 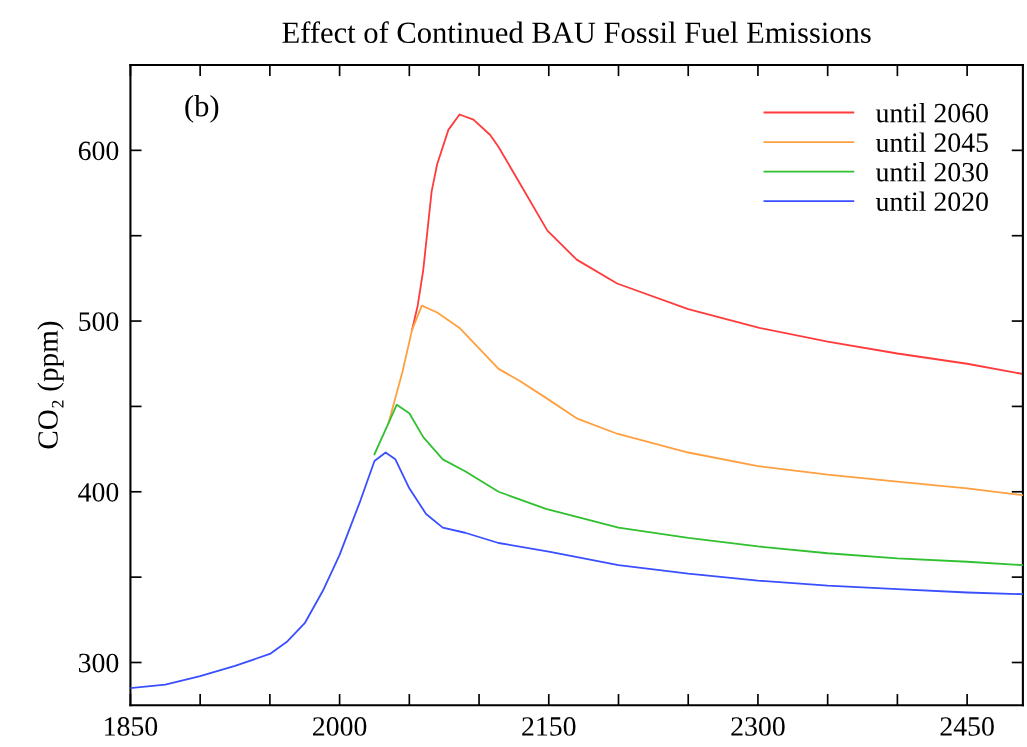 What do you see at coordinates (967, 726) in the screenshot?
I see `x-tick-label: 2450` at bounding box center [967, 726].